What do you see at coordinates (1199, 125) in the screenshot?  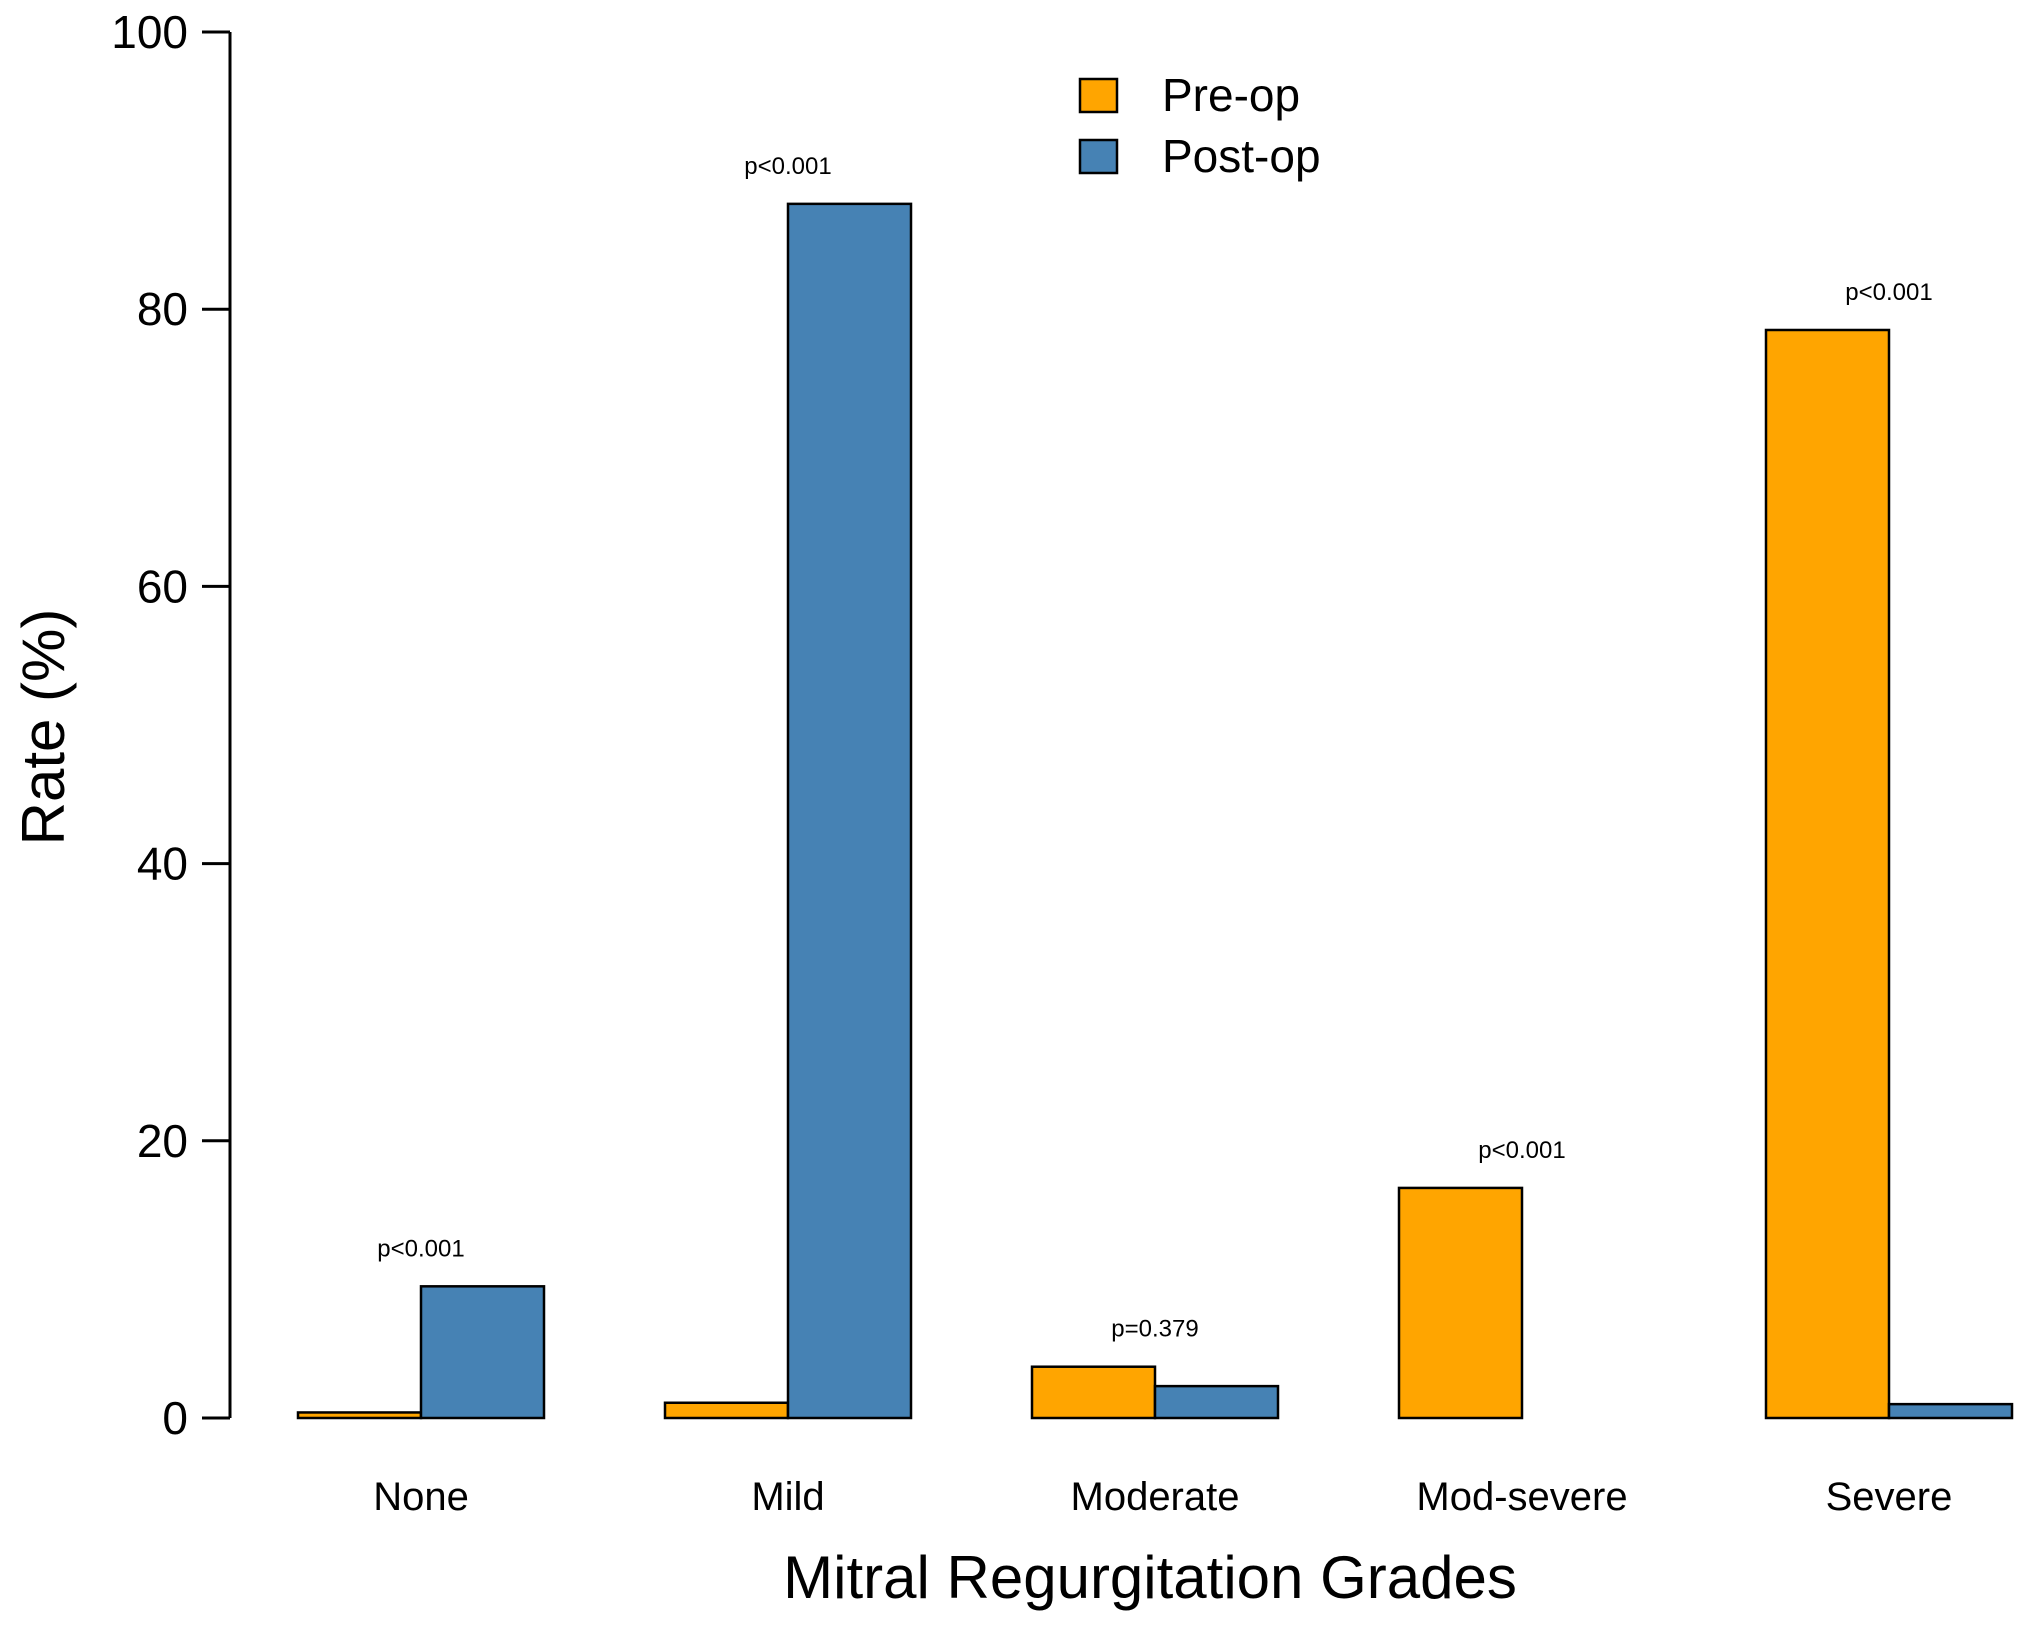 I see `legend: Pre-op Post-op` at bounding box center [1199, 125].